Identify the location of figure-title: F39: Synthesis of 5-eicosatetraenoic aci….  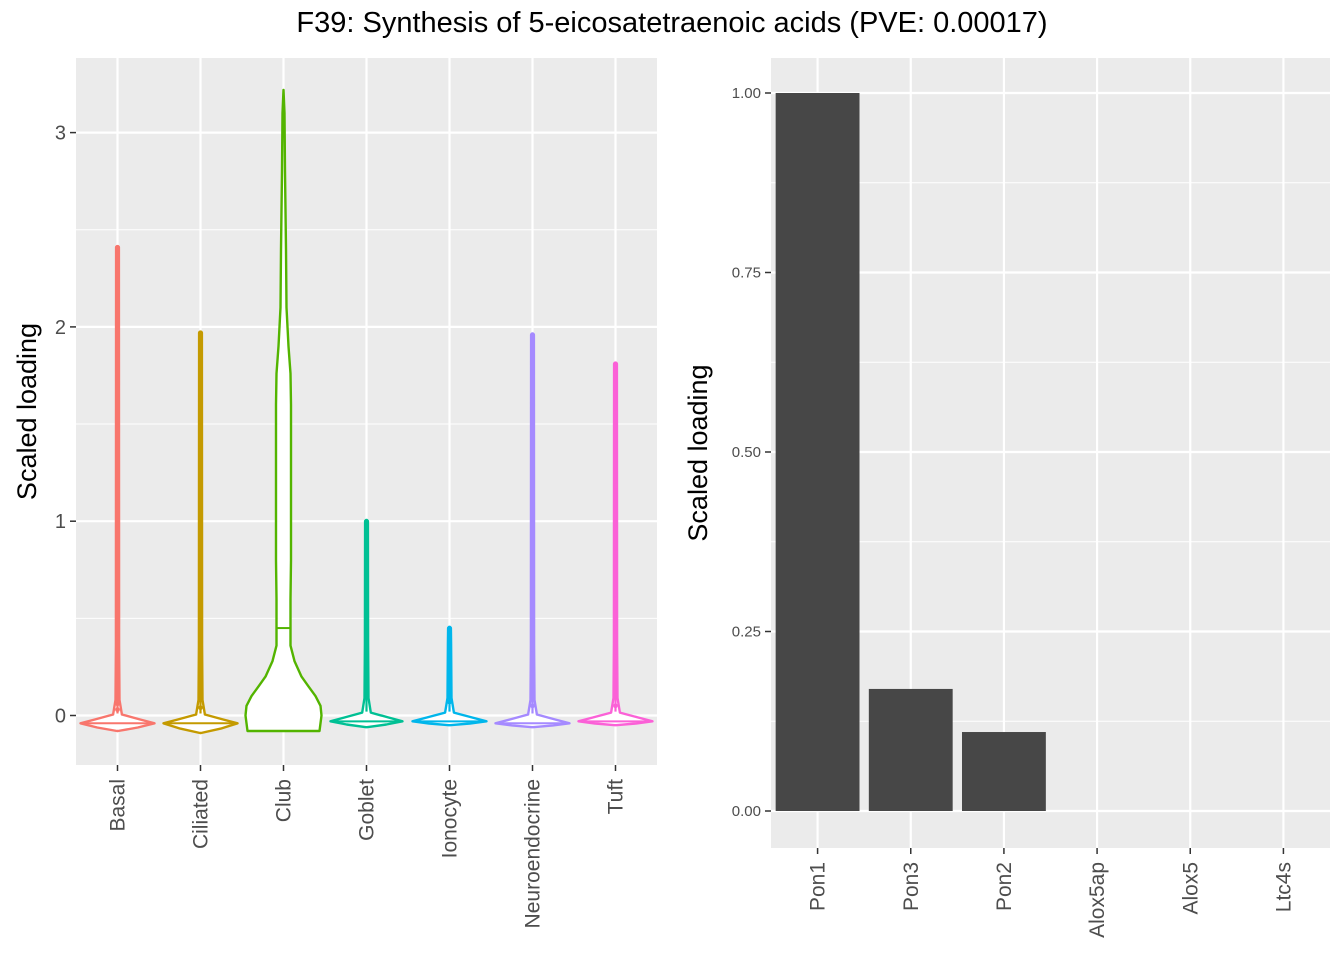
(671, 23).